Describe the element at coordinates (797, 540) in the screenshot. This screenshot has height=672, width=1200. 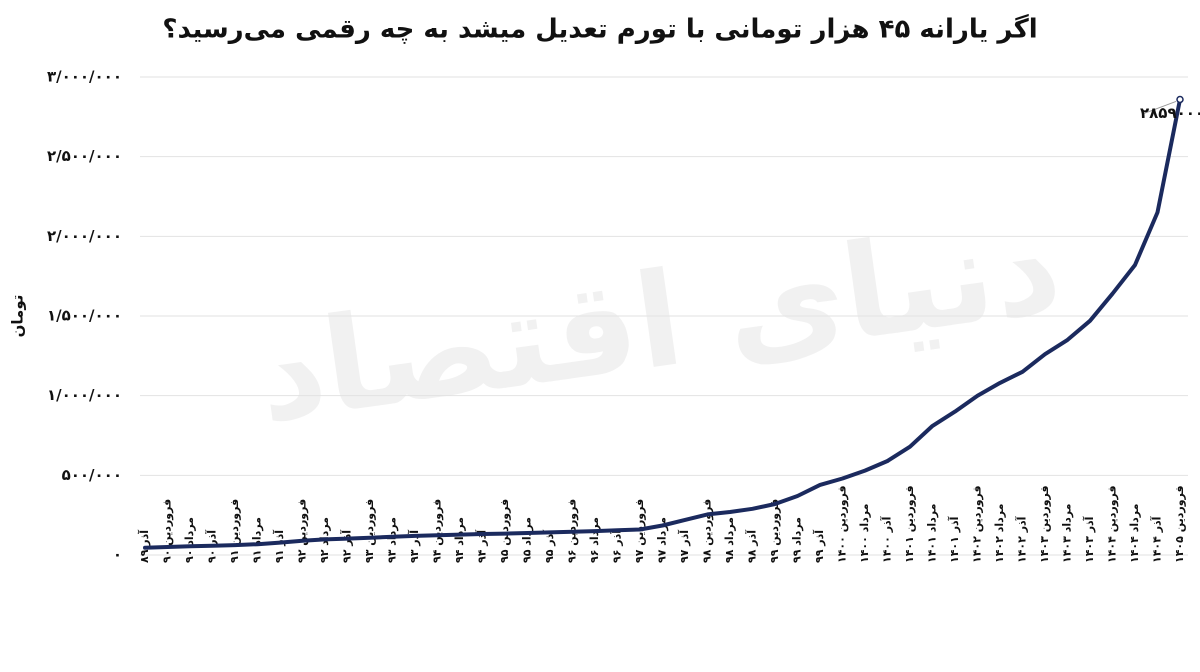
I see `x-tick-label: مرداد ۹۹` at that location.